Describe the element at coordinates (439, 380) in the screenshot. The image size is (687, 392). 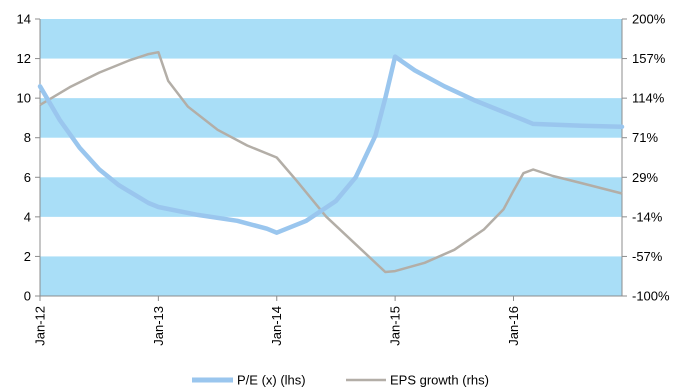
I see `legend-label-eps: EPS growth (rhs)` at that location.